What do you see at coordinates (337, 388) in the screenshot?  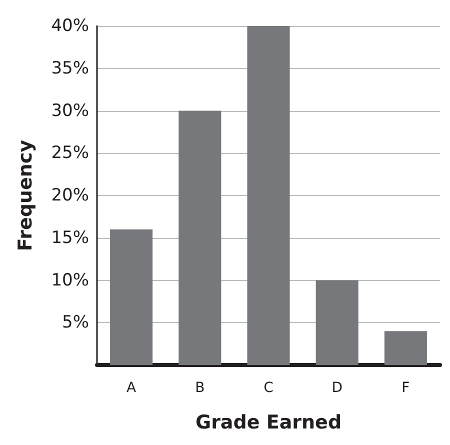 I see `x-tick-label: D` at bounding box center [337, 388].